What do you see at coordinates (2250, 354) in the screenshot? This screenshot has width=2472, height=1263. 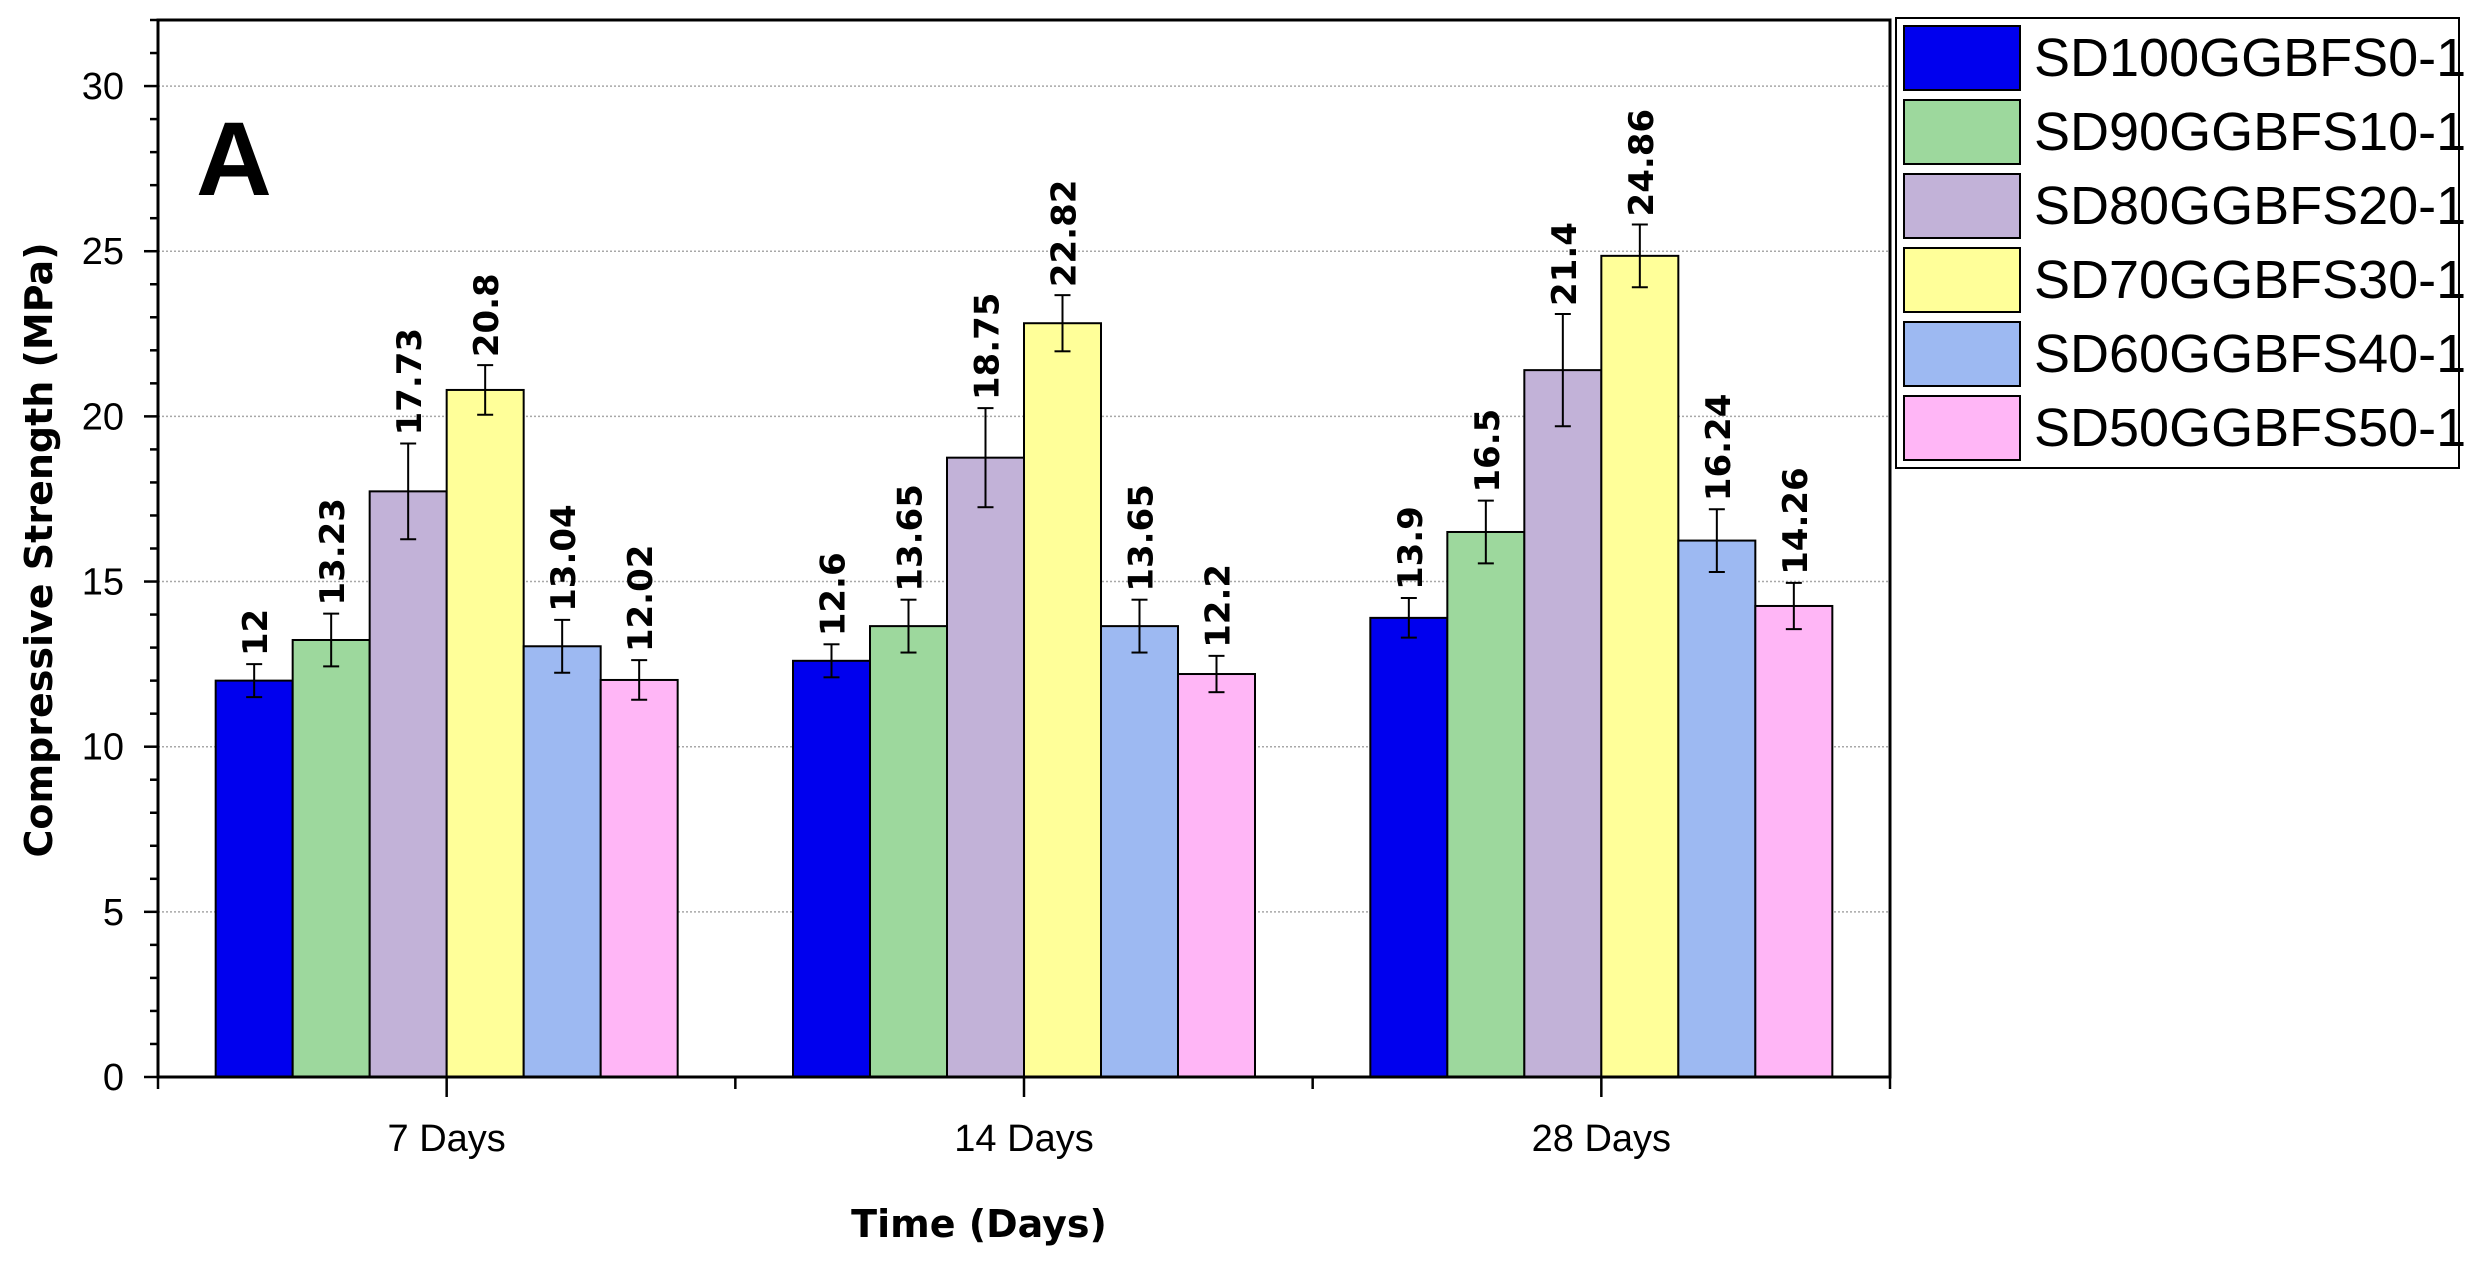 I see `legend-entry: SD60GGBFS40-1` at bounding box center [2250, 354].